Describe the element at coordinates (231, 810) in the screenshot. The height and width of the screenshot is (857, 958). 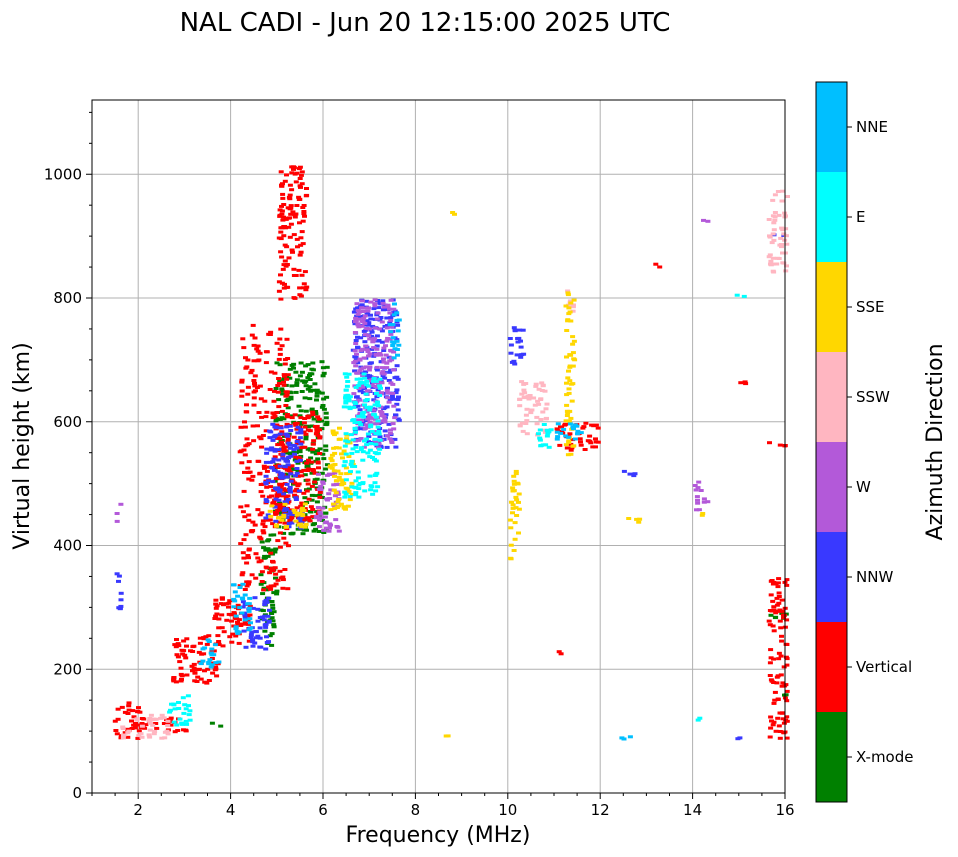
I see `x-tick-label: 4` at that location.